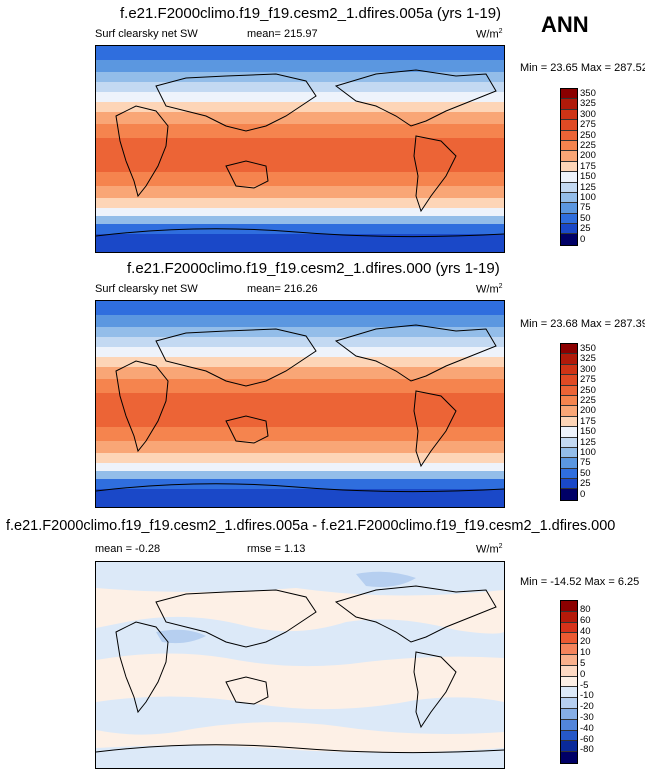  I want to click on panel-2-minmax: Min = 23.68 Max = 287.39, so click(582, 324).